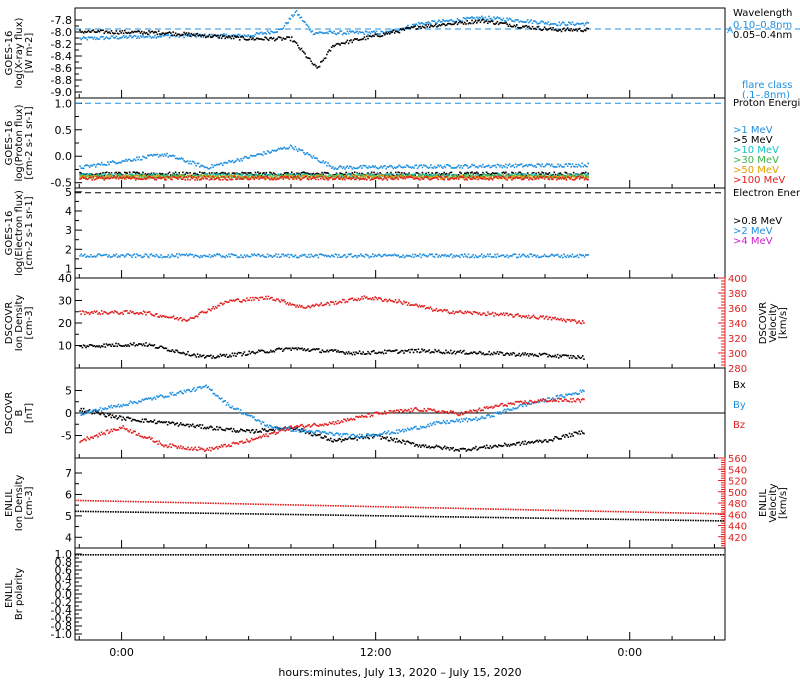 This screenshot has height=684, width=800. Describe the element at coordinates (29, 142) in the screenshot. I see `y-axis-title: [cm-2 s-1 sr-1]` at that location.